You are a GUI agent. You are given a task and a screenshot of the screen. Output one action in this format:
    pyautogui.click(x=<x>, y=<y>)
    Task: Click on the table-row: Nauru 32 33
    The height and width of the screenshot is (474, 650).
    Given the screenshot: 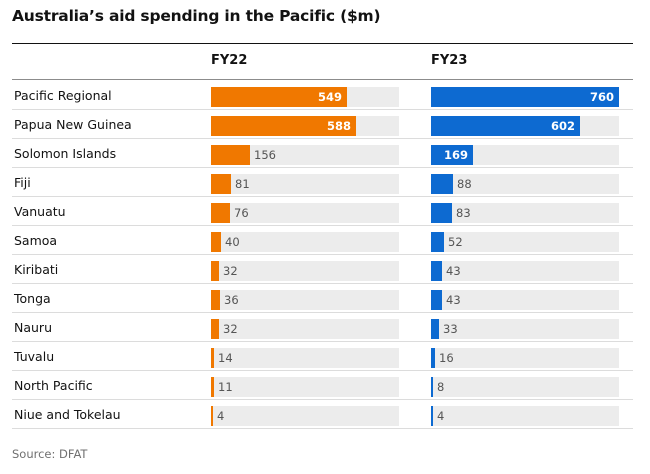 What is the action you would take?
    pyautogui.click(x=322, y=327)
    